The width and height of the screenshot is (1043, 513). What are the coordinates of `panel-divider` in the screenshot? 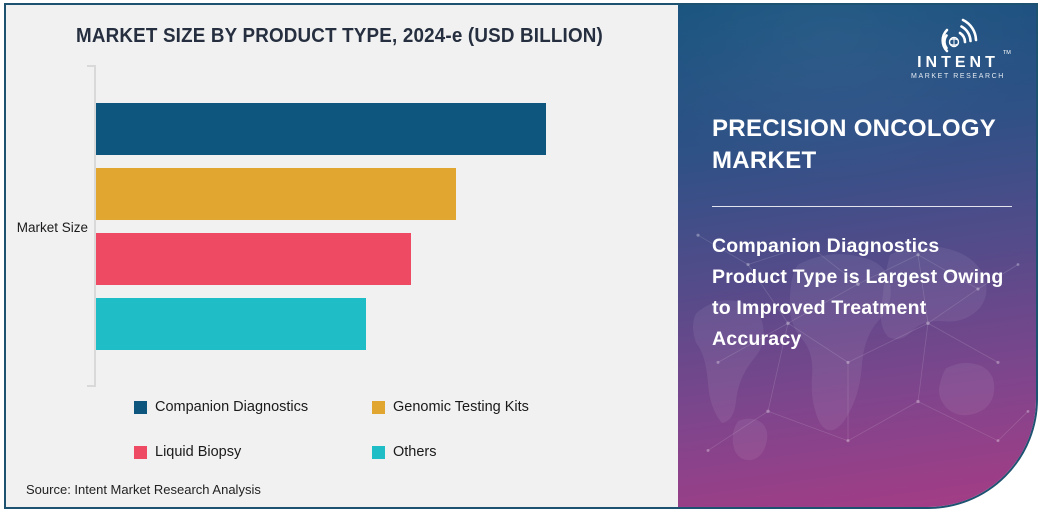 It's located at (862, 206).